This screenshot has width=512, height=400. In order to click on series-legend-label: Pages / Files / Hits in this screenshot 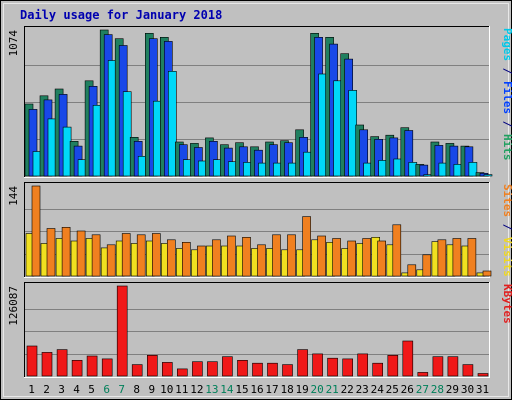, I will do `click(506, 94)`.